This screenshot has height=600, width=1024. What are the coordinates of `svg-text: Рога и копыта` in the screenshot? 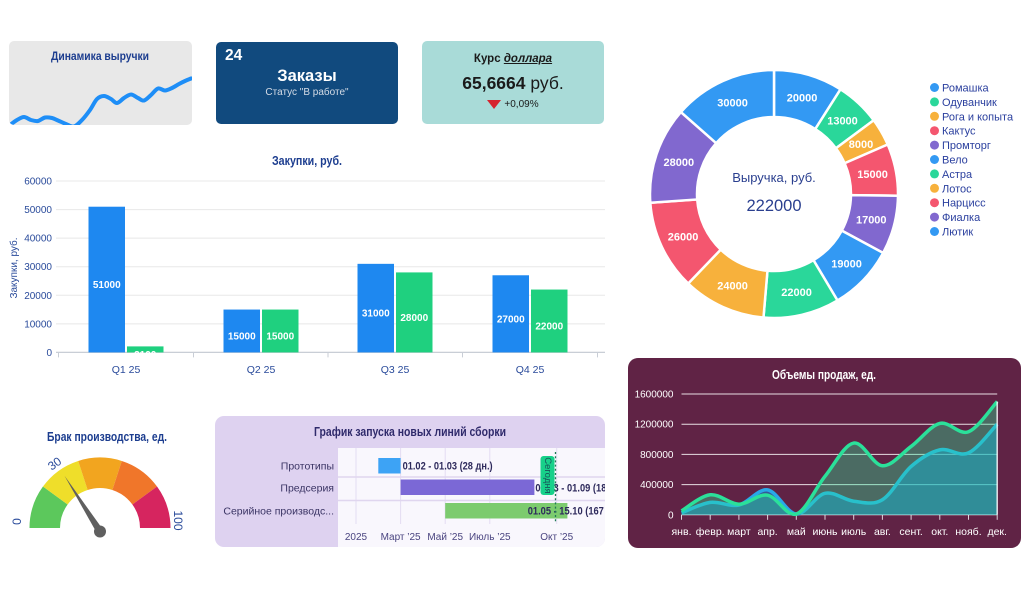 It's located at (978, 117).